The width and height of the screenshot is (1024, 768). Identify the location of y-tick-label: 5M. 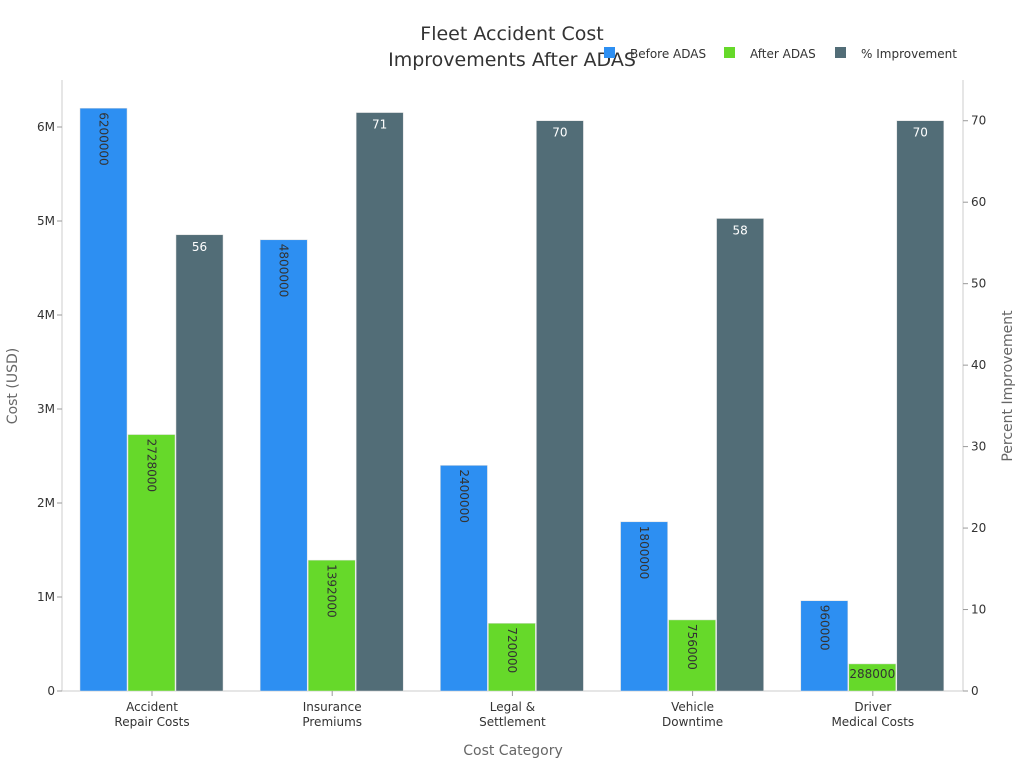
(46, 221).